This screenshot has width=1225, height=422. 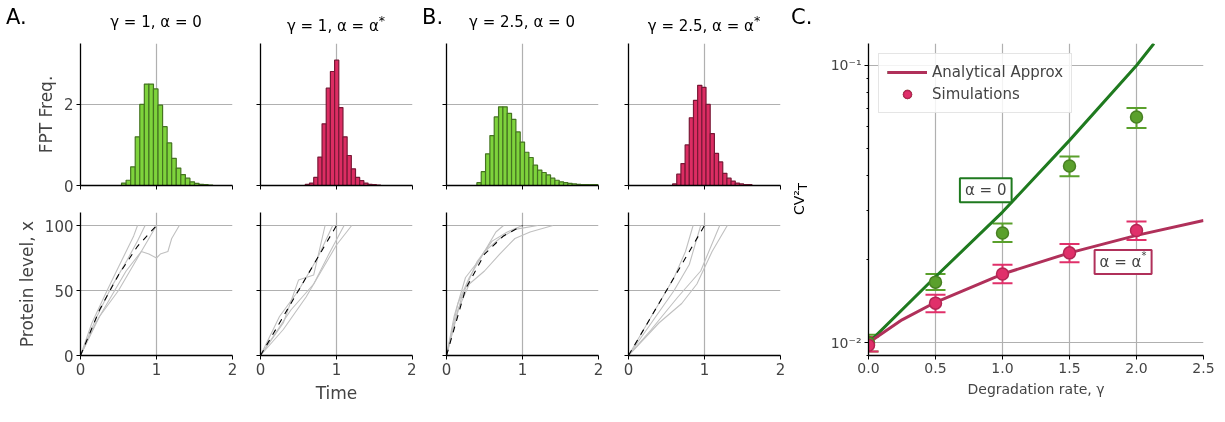 I want to click on chart-title: γ = 2.5, α = 0, so click(x=522, y=22).